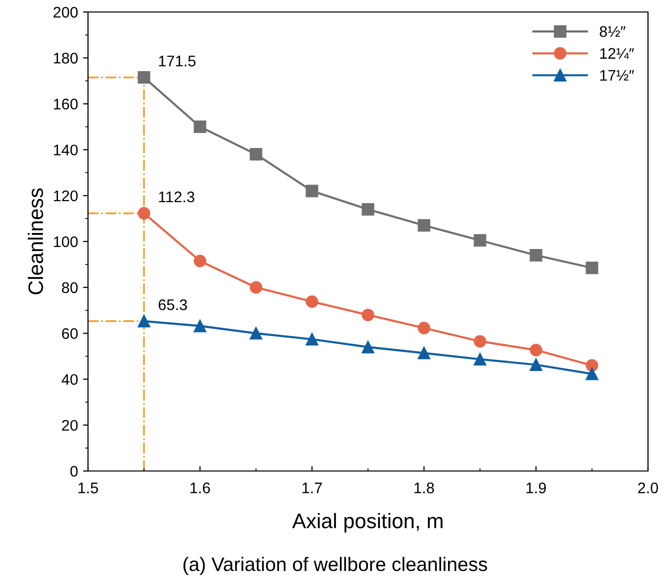 The image size is (670, 587). Describe the element at coordinates (70, 333) in the screenshot. I see `y-tick-label: 60` at that location.